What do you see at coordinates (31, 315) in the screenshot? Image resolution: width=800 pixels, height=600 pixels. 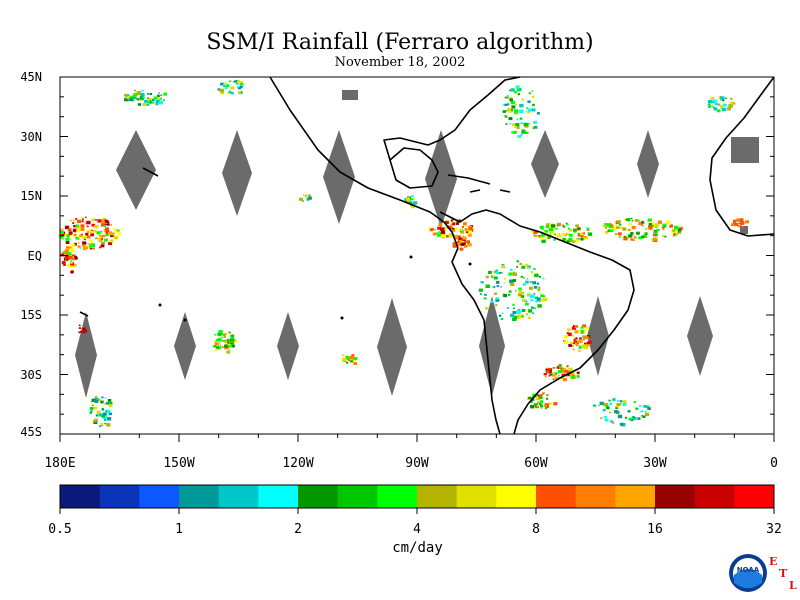 I see `lat-label-15s: 15S` at bounding box center [31, 315].